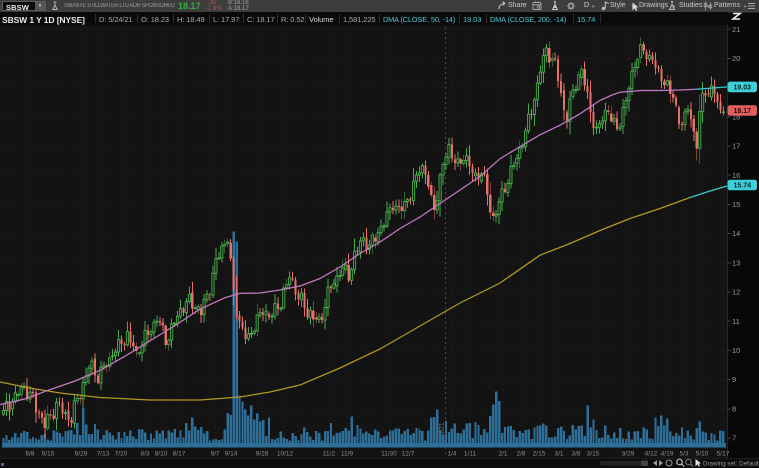 The width and height of the screenshot is (759, 468). I want to click on svg-text: Drawing set: Default, so click(731, 463).